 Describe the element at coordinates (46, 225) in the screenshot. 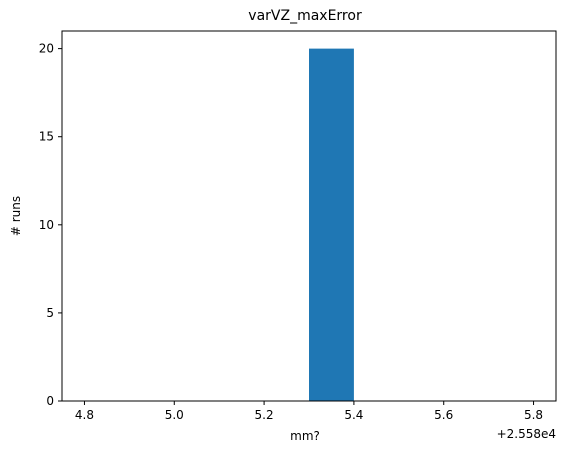

I see `y-tick-label: 10` at that location.